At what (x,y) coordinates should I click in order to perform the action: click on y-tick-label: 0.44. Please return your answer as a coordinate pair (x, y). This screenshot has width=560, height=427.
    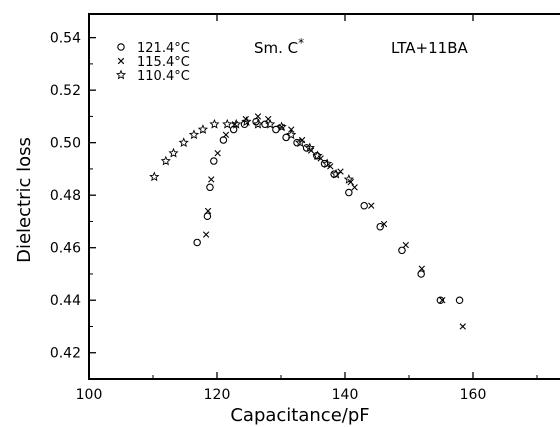
    Looking at the image, I should click on (65, 301).